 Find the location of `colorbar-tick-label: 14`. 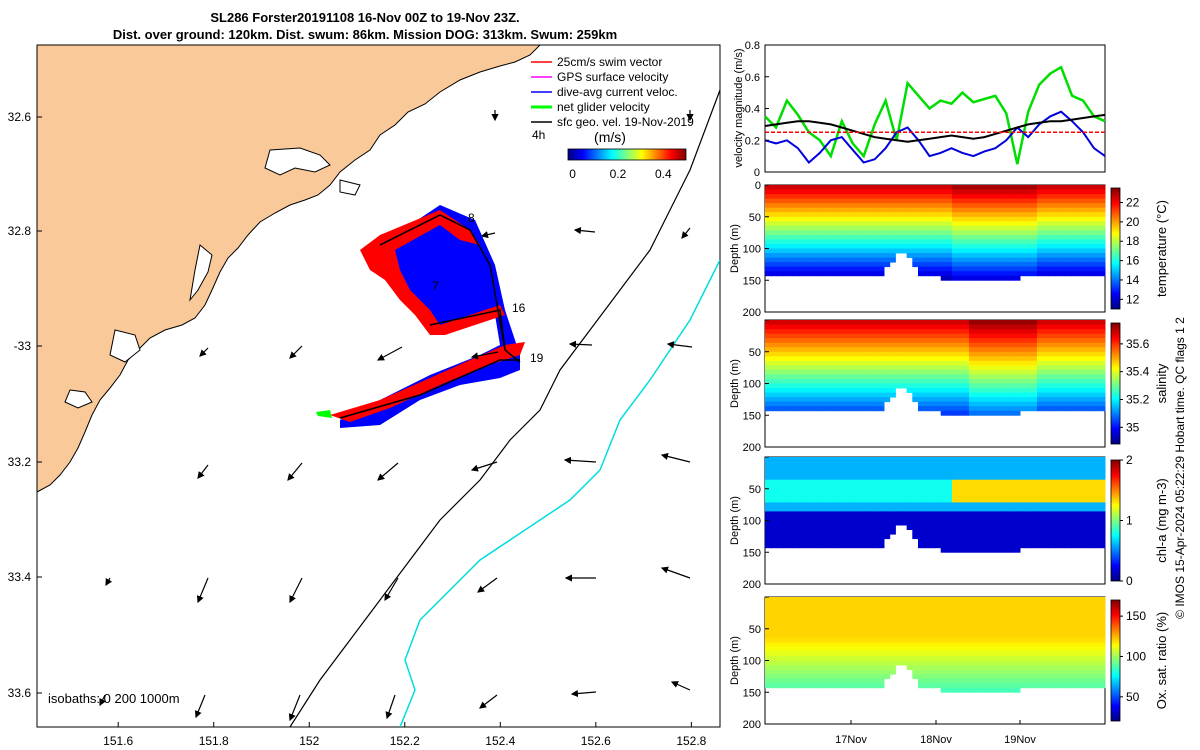

colorbar-tick-label: 14 is located at coordinates (1133, 280).